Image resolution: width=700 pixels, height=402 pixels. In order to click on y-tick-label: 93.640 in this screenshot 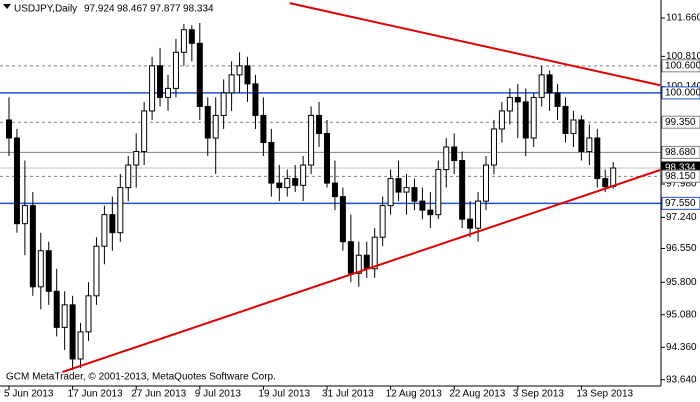, I will do `click(681, 379)`.